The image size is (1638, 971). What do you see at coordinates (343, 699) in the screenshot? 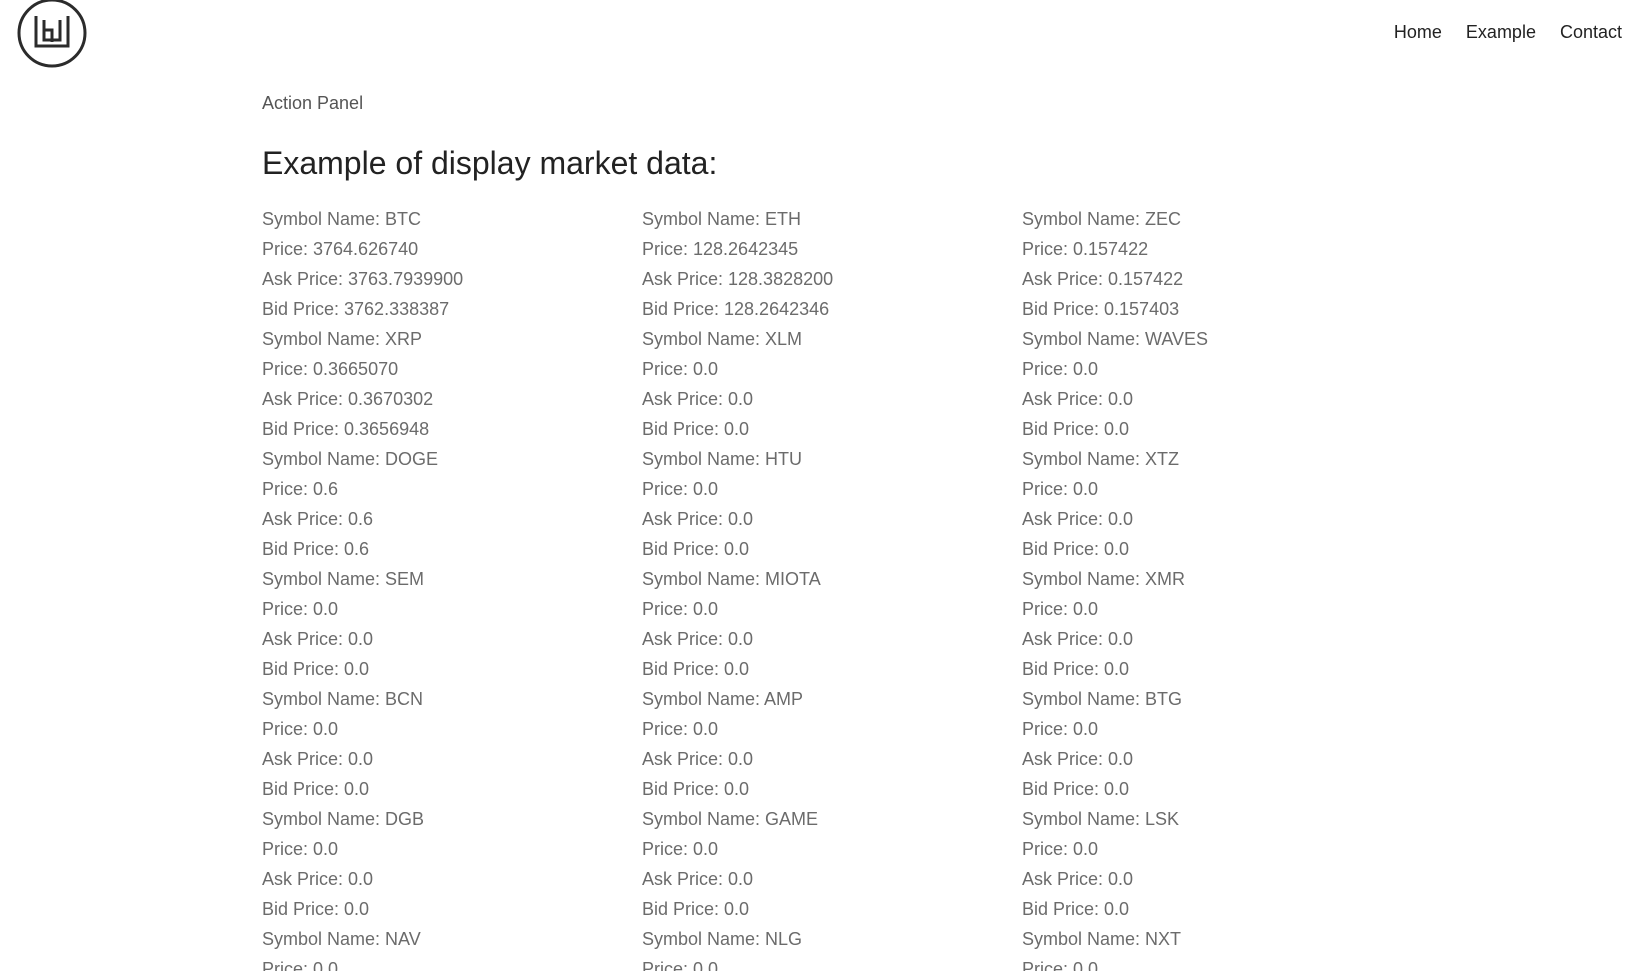
I see `market-data-field: Symbol Name: BCN` at bounding box center [343, 699].